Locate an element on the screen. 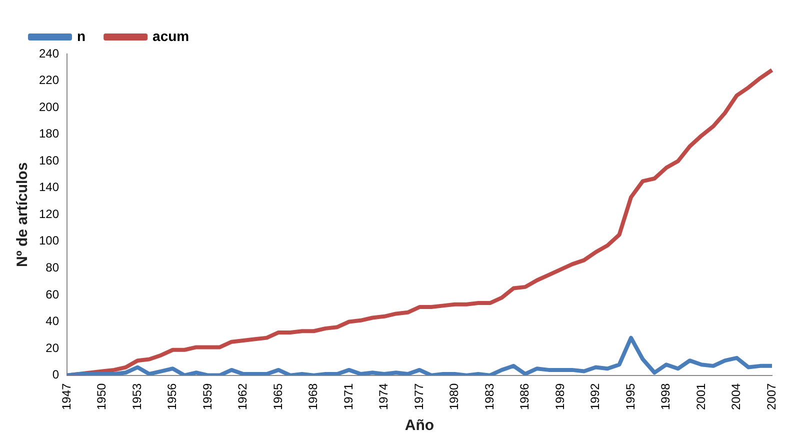  x-tick-label: 1986 is located at coordinates (525, 396).